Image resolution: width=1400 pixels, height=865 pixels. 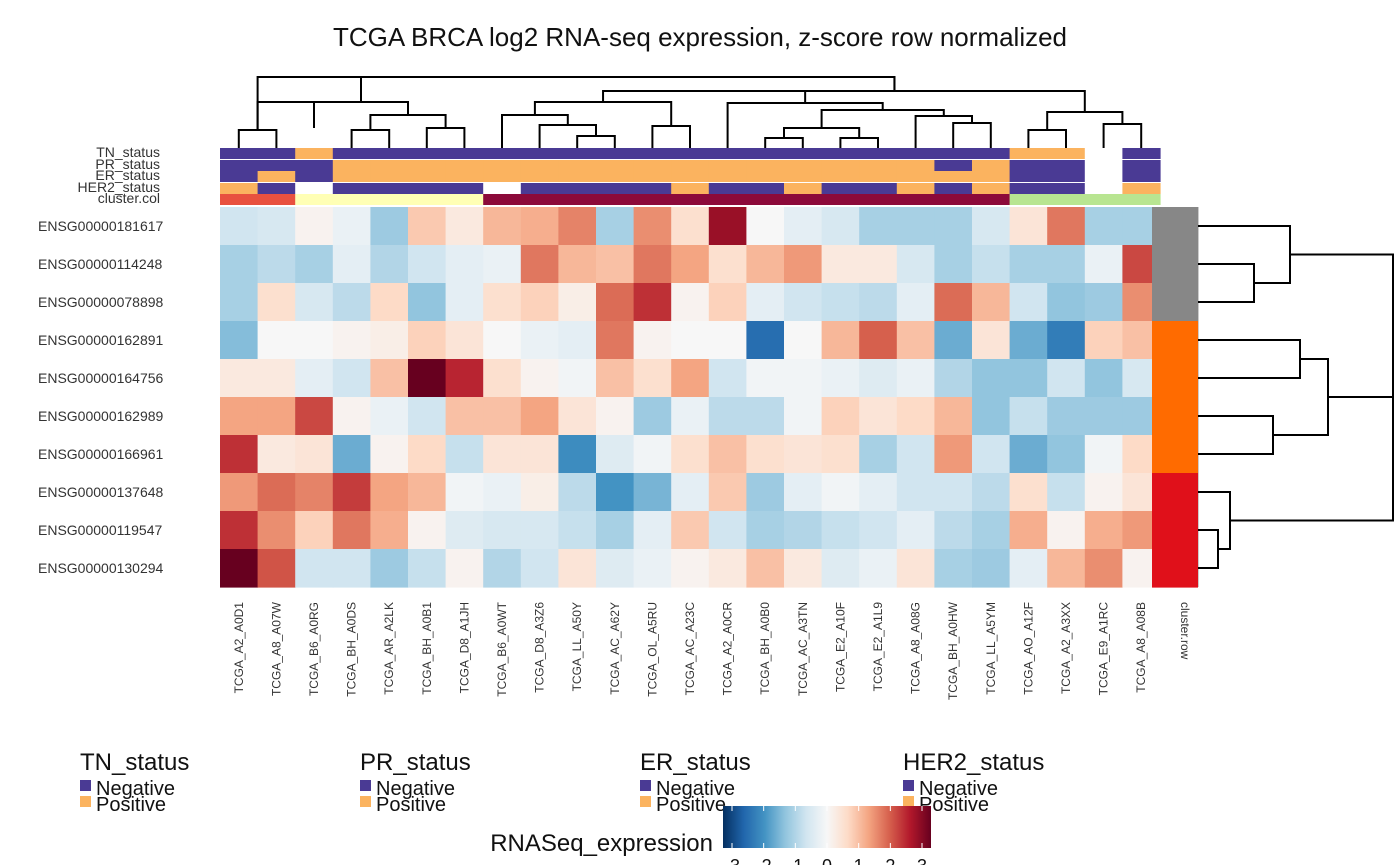 I want to click on row-label-5: ENSG00000162989, so click(x=101, y=416).